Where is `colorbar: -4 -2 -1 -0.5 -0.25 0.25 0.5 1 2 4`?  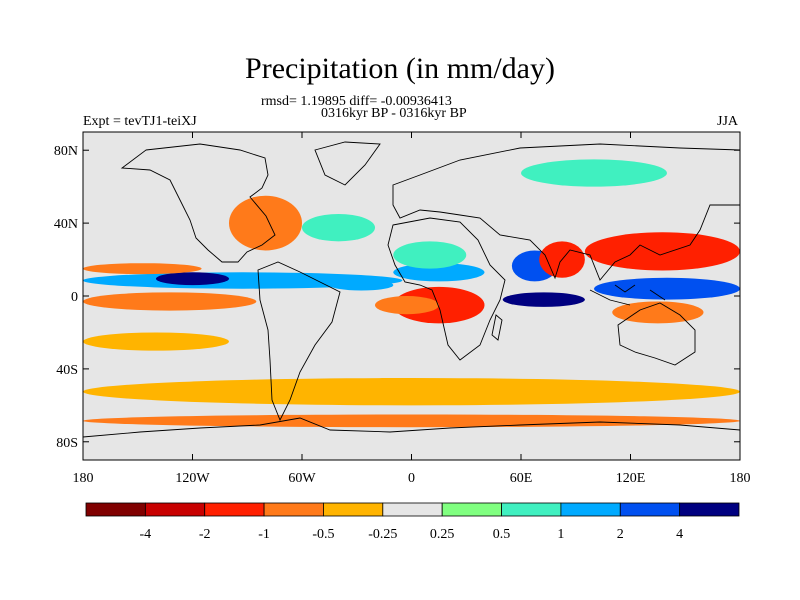
colorbar: -4 -2 -1 -0.5 -0.25 0.25 0.5 1 2 4 is located at coordinates (412, 522).